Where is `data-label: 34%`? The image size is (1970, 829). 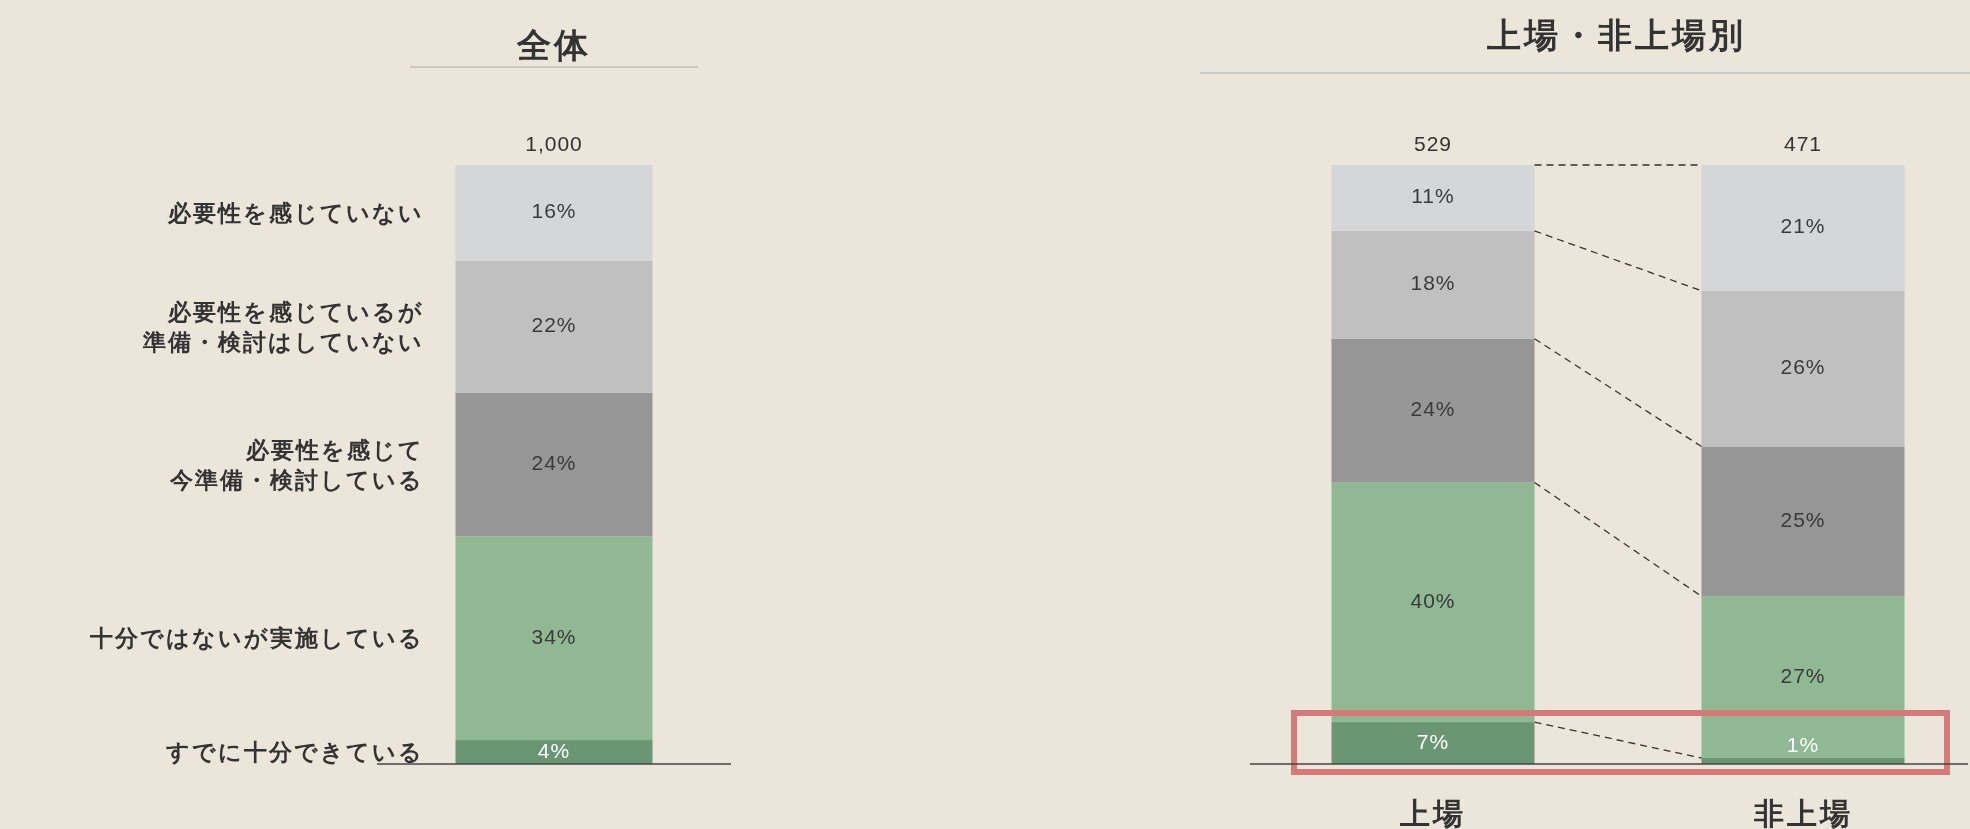
data-label: 34% is located at coordinates (554, 636).